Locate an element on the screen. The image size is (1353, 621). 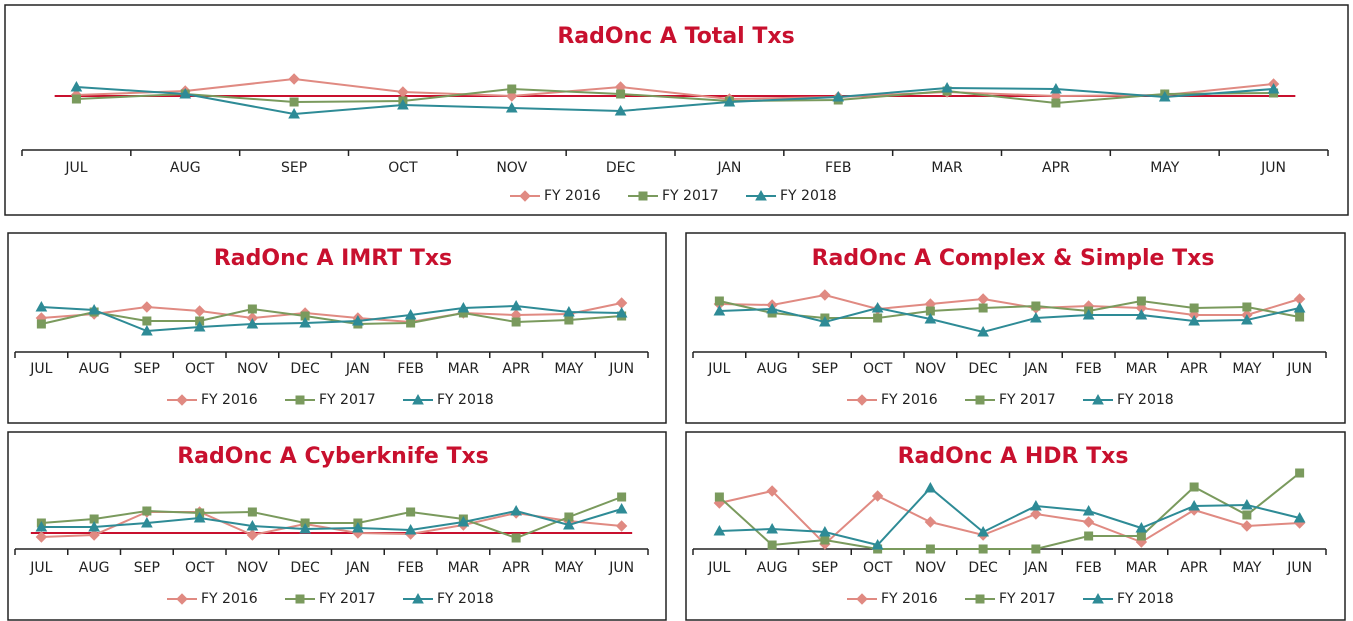
chart-title: RadOnc A Cyberknife Txs is located at coordinates (333, 456).